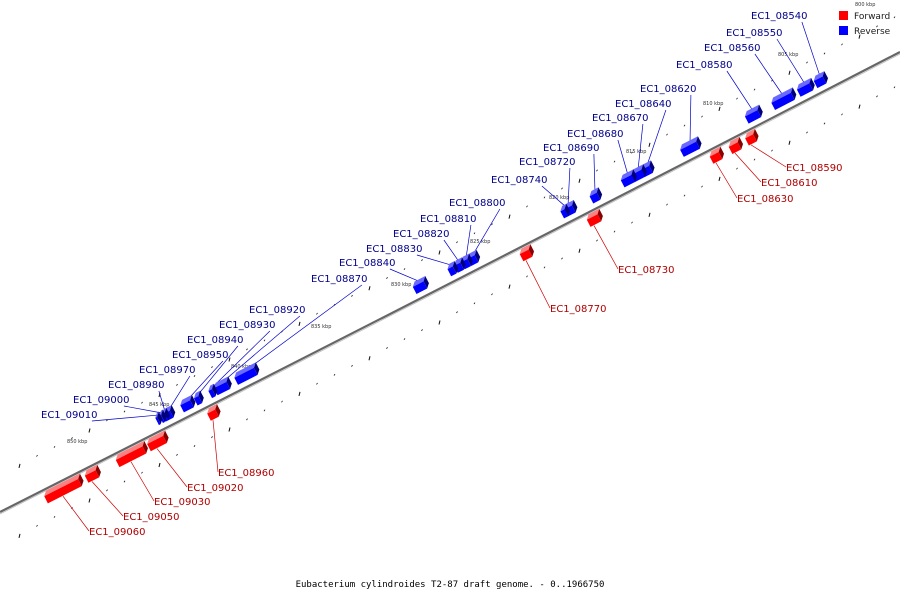 This screenshot has width=900, height=600. I want to click on kbp-label: 845 kbp, so click(159, 405).